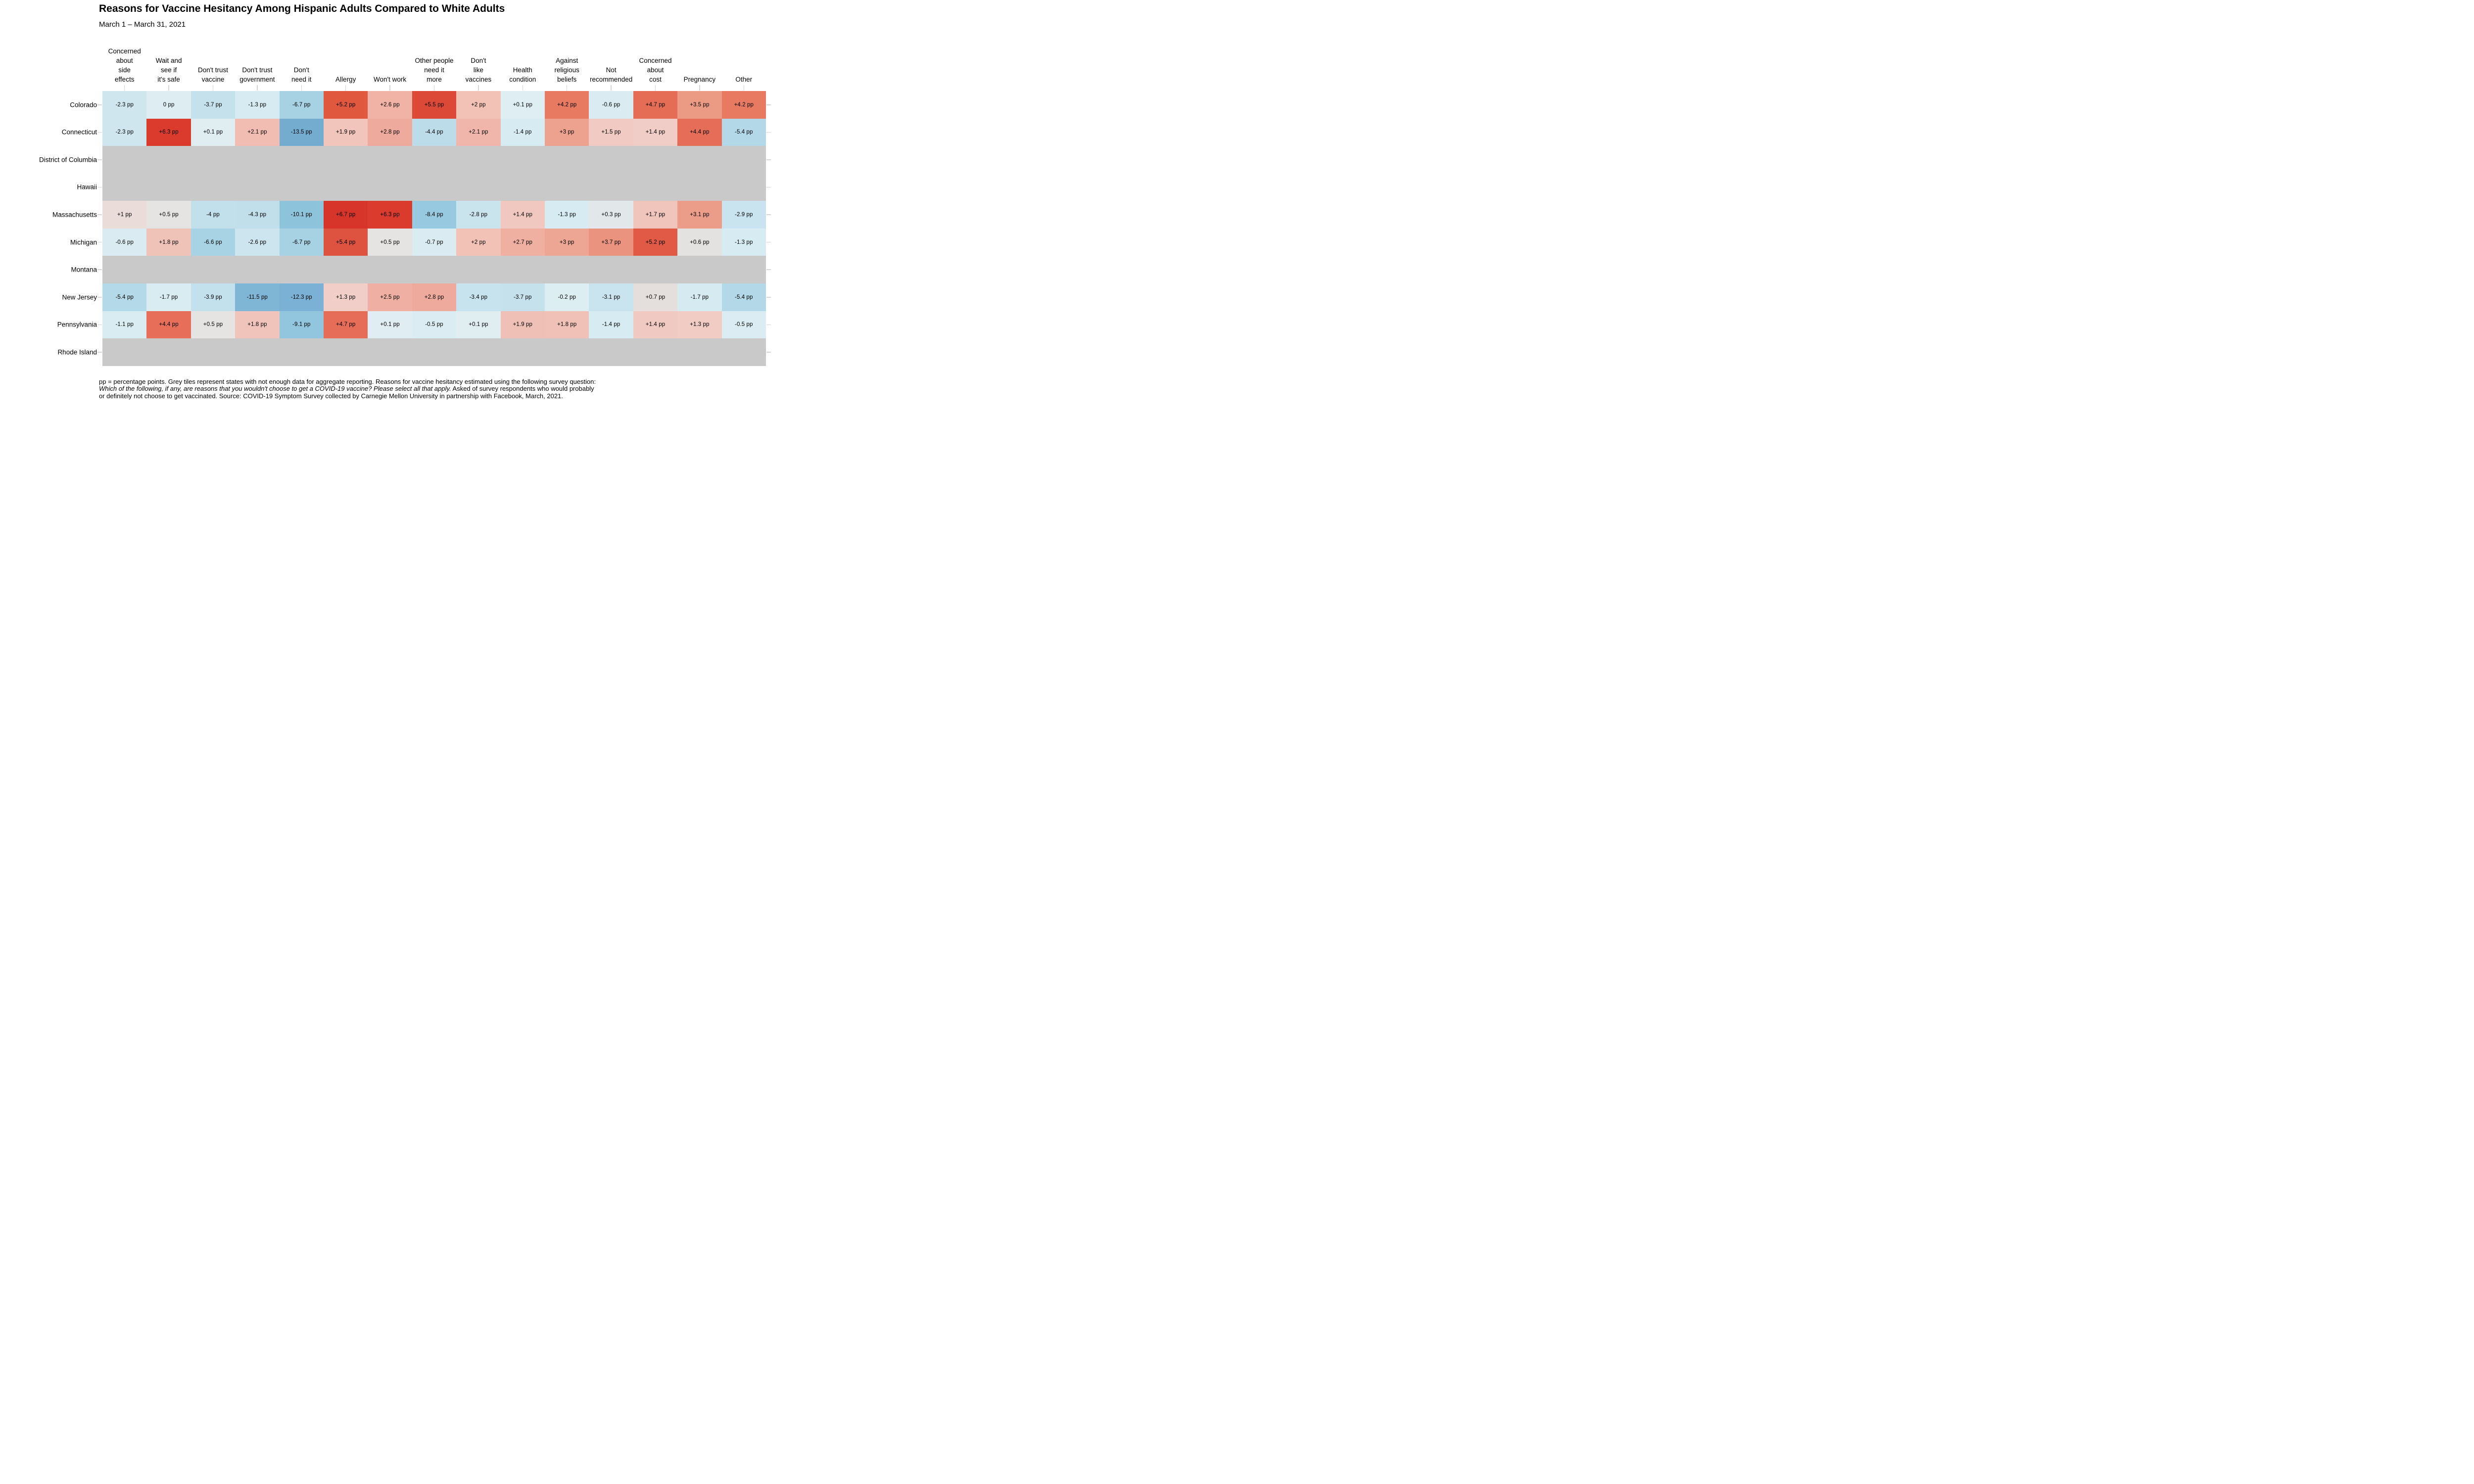  What do you see at coordinates (699, 242) in the screenshot?
I see `heatmap-cell: +0.6 pp` at bounding box center [699, 242].